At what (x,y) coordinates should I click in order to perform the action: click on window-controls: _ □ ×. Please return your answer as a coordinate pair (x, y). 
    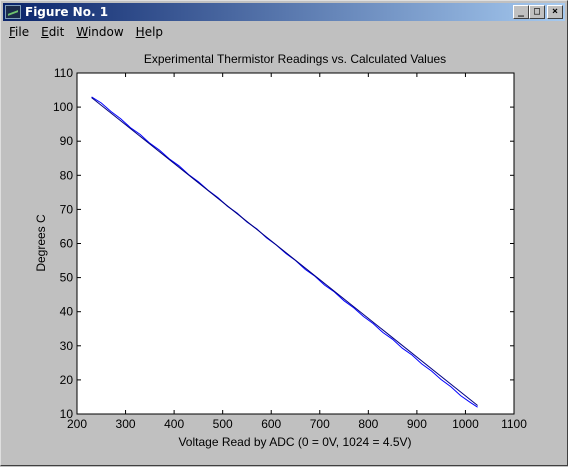
    Looking at the image, I should click on (538, 12).